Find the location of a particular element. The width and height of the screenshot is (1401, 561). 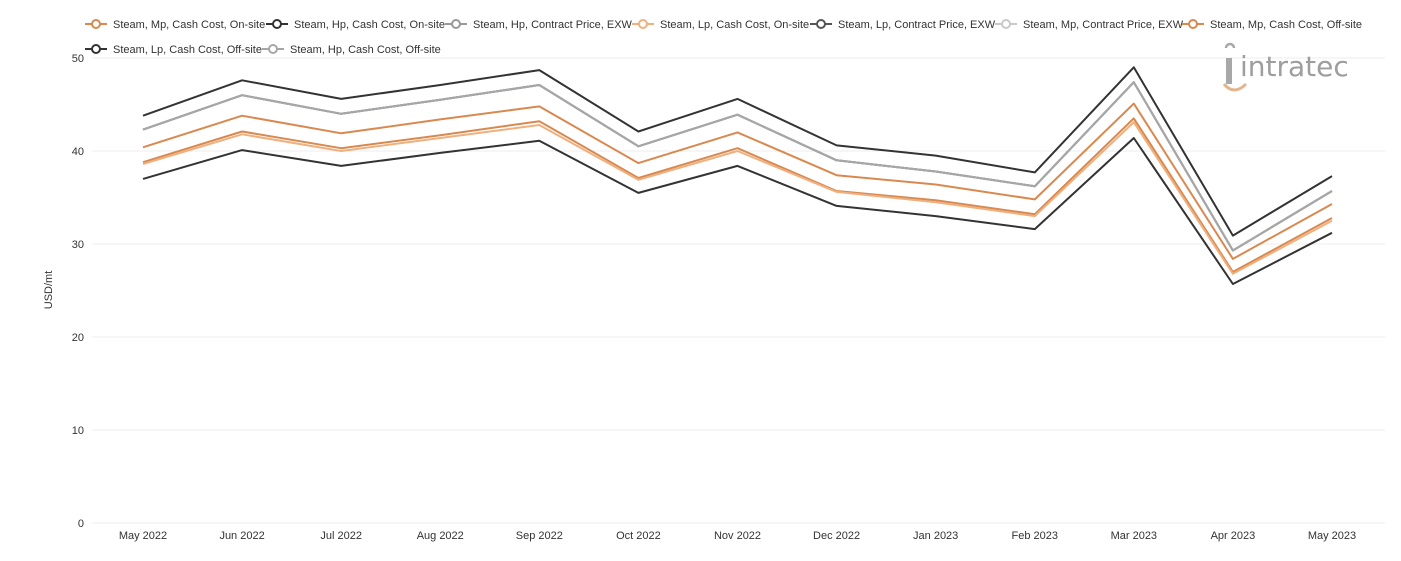

x-tick-label: Dec 2022 is located at coordinates (836, 536).